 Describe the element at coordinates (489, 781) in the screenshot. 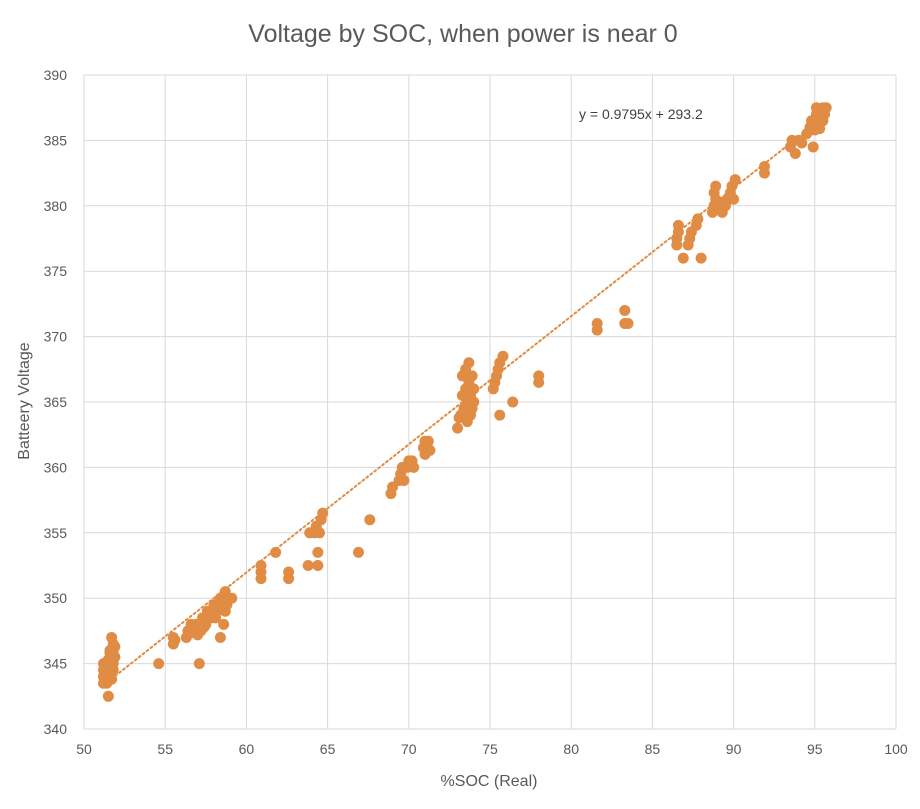

I see `x-axis-title: %SOC (Real)` at that location.